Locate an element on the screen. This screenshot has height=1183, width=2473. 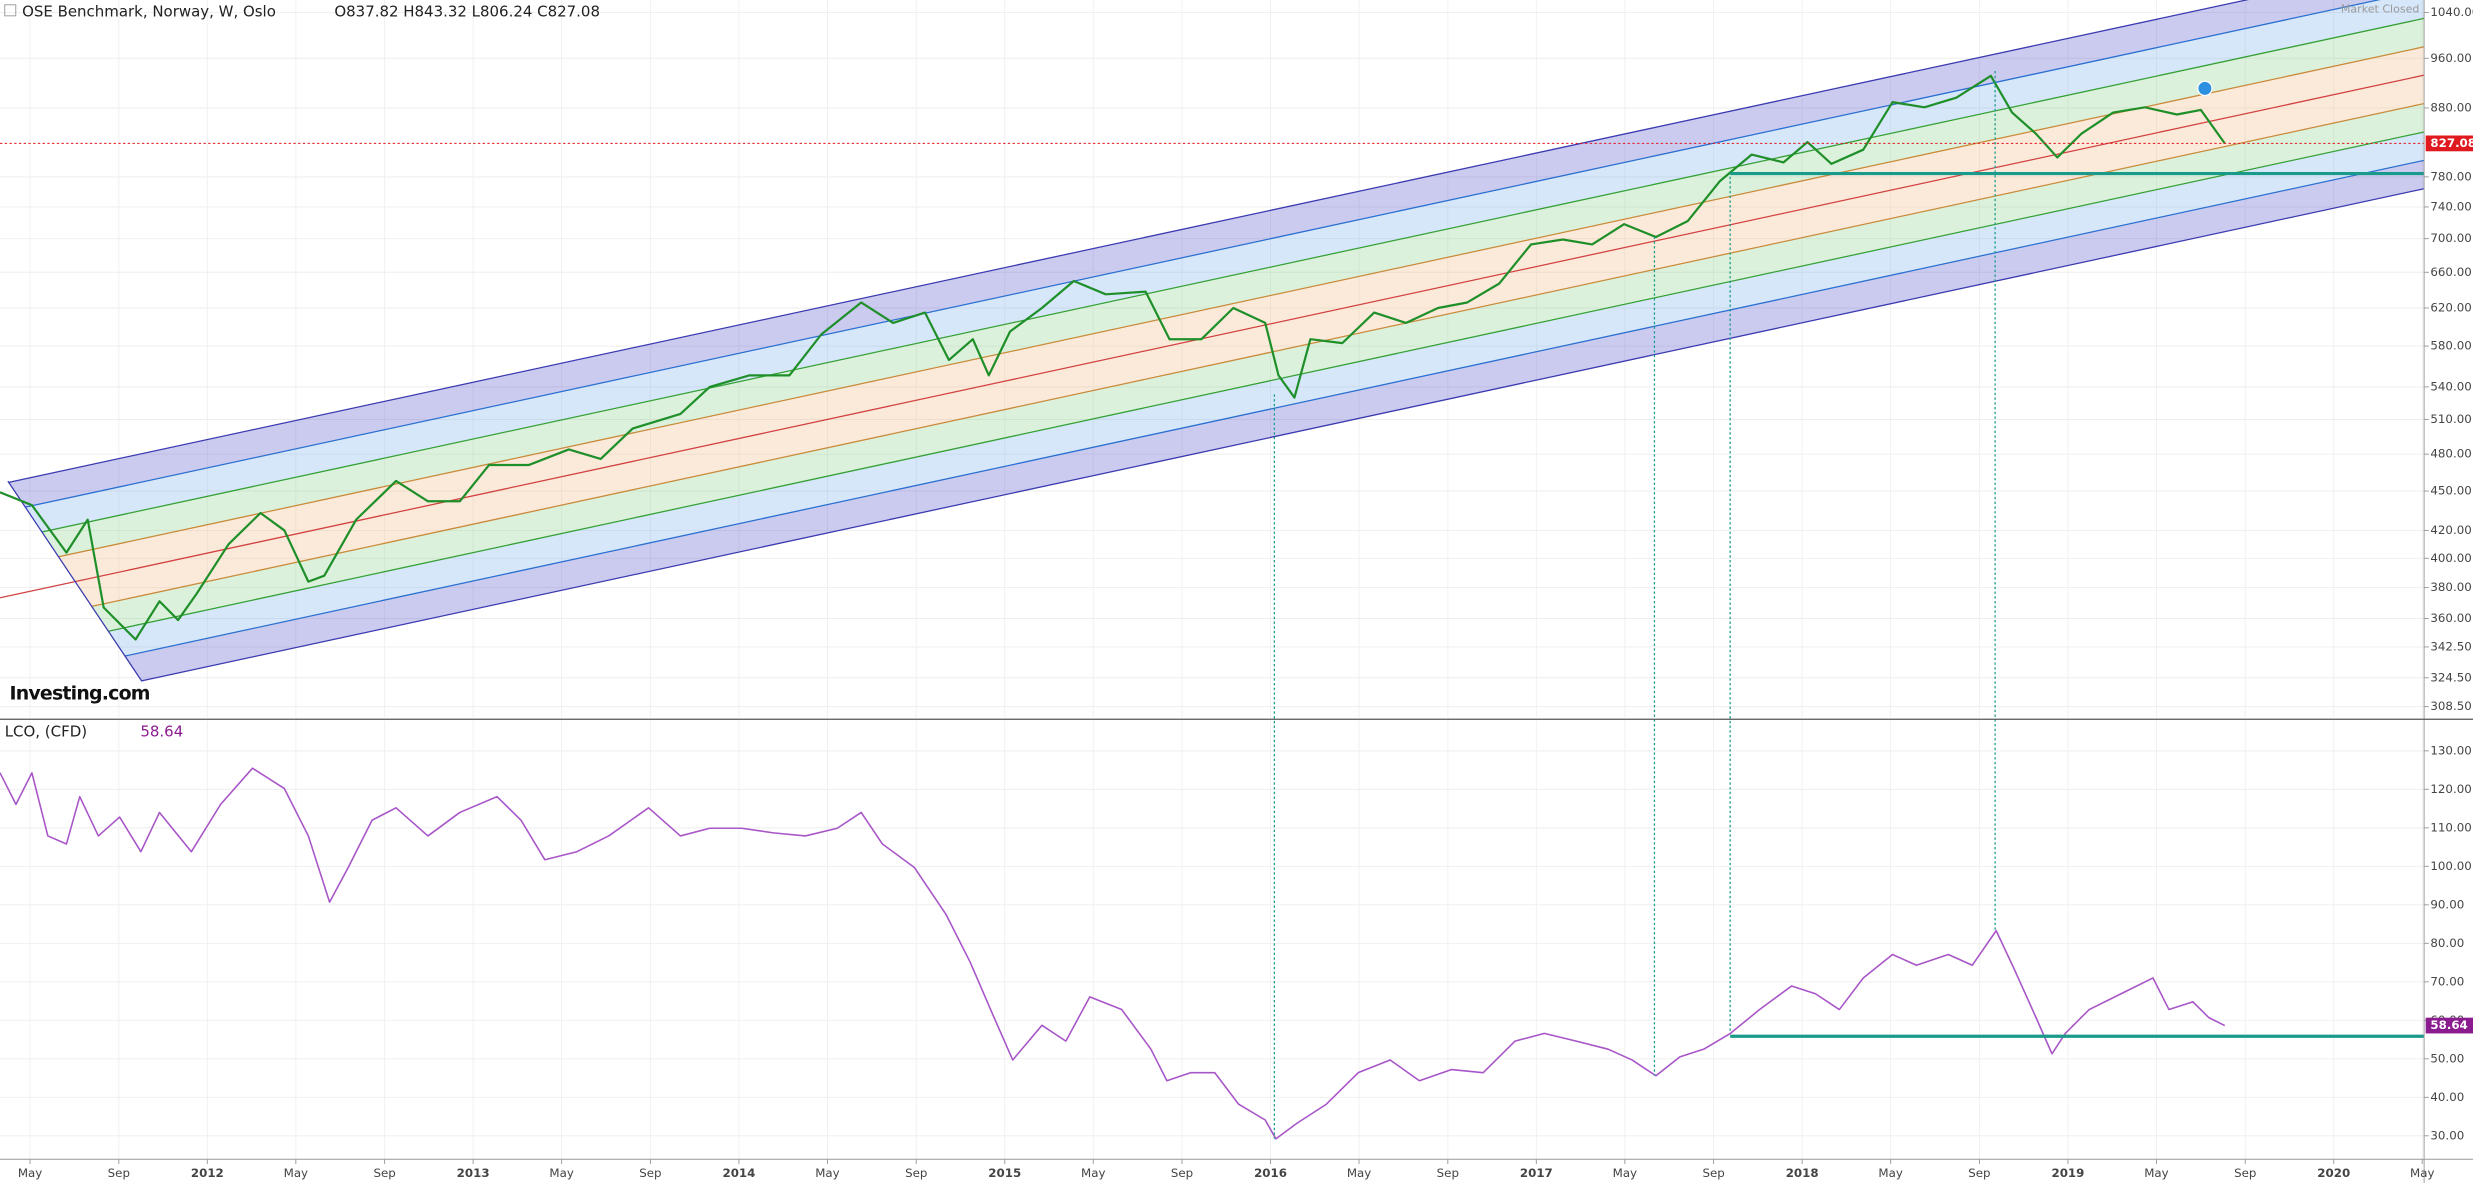
y-tick-label: 880.00 is located at coordinates (2450, 107).